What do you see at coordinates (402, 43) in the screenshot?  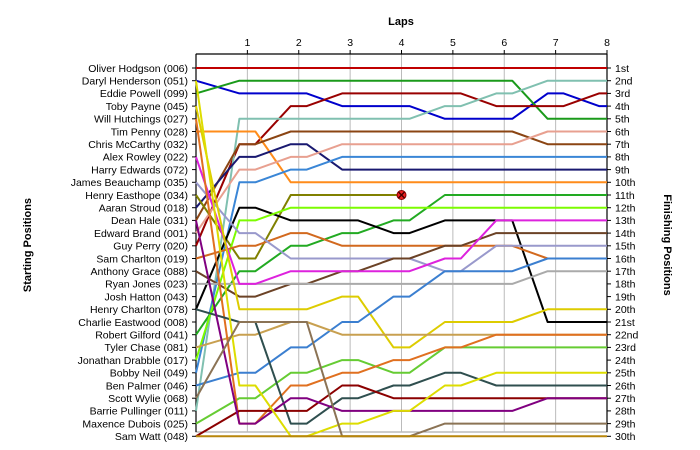 I see `x-tick-label: 4` at bounding box center [402, 43].